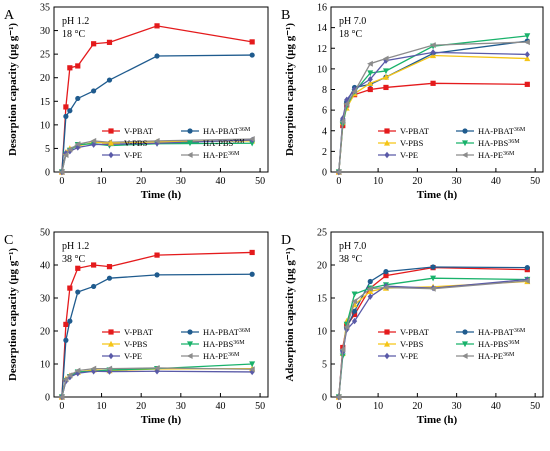  What do you see at coordinates (324, 365) in the screenshot?
I see `y-tick-label: 5` at bounding box center [324, 365].